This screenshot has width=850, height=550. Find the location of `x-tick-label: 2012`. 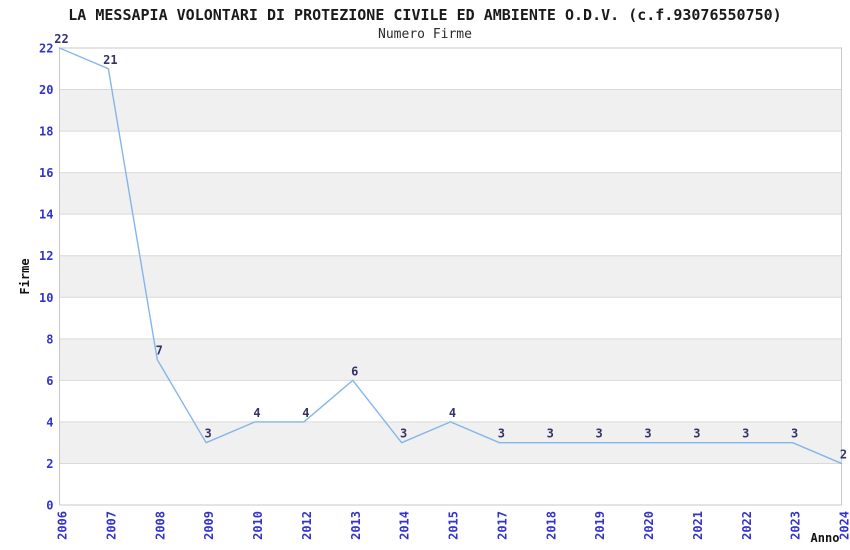

x-tick-label: 2012 is located at coordinates (307, 525).